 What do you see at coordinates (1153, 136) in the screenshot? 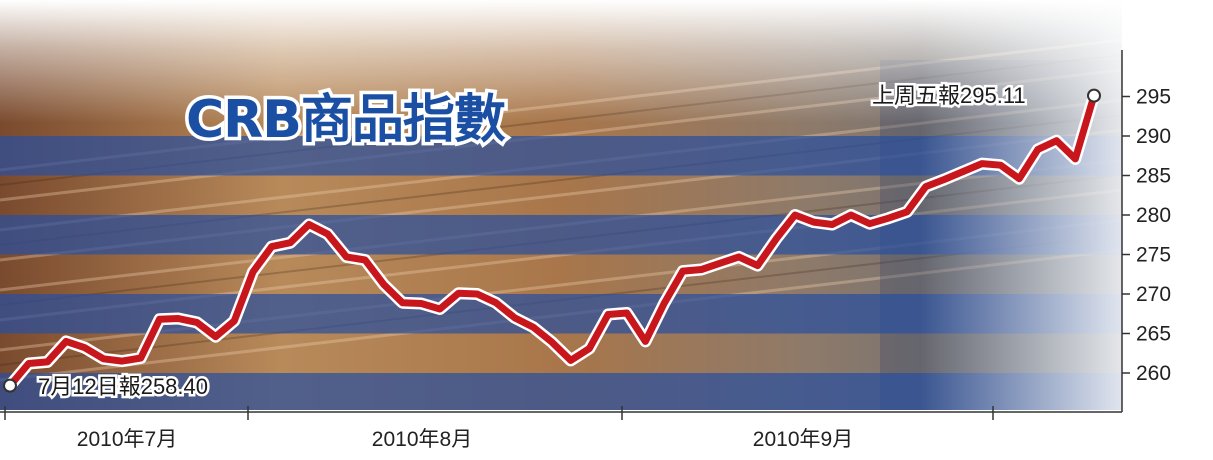
I see `y-tick-label: 290` at bounding box center [1153, 136].